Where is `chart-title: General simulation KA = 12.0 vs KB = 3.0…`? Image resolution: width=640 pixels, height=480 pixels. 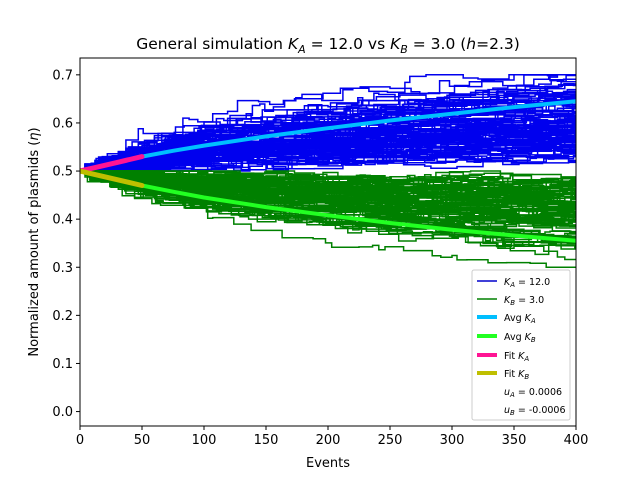 chart-title: General simulation KA = 12.0 vs KB = 3.0… is located at coordinates (328, 45).